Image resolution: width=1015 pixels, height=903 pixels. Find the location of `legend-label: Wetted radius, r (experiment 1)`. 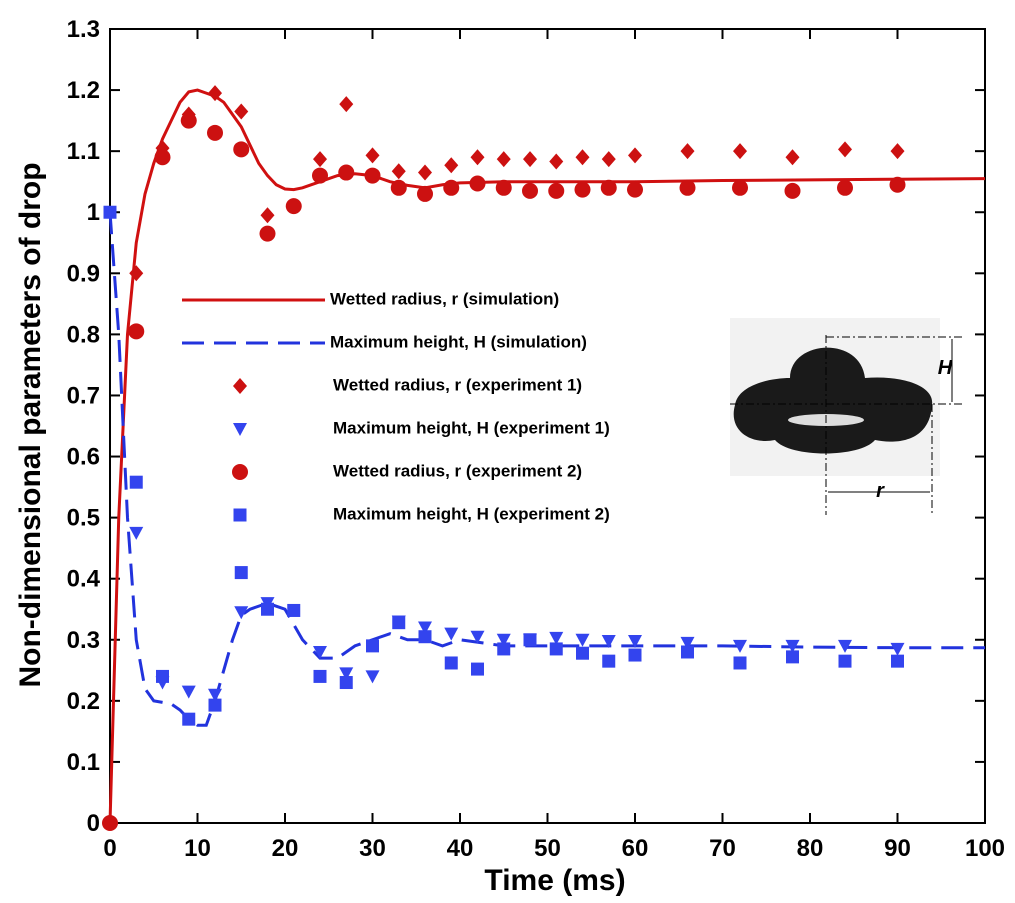

legend-label: Wetted radius, r (experiment 1) is located at coordinates (457, 384).